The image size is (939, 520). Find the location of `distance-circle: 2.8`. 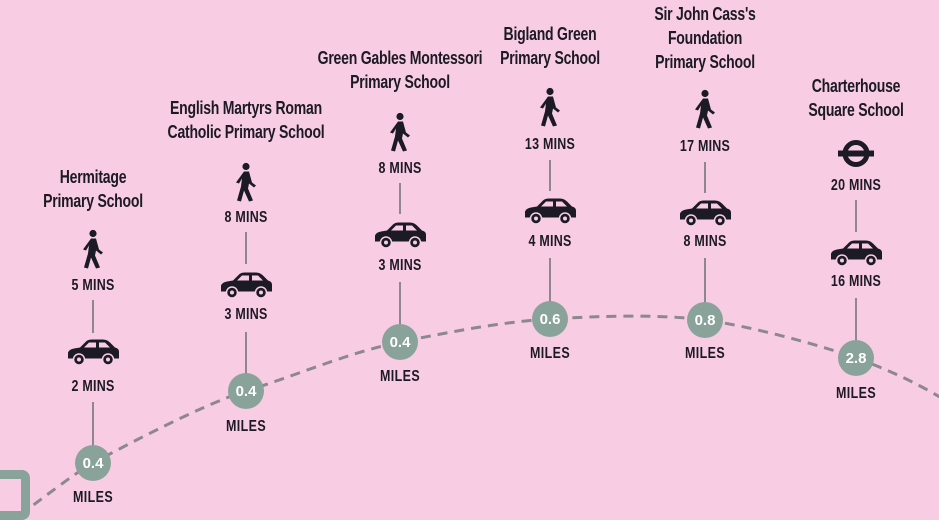

distance-circle: 2.8 is located at coordinates (856, 358).